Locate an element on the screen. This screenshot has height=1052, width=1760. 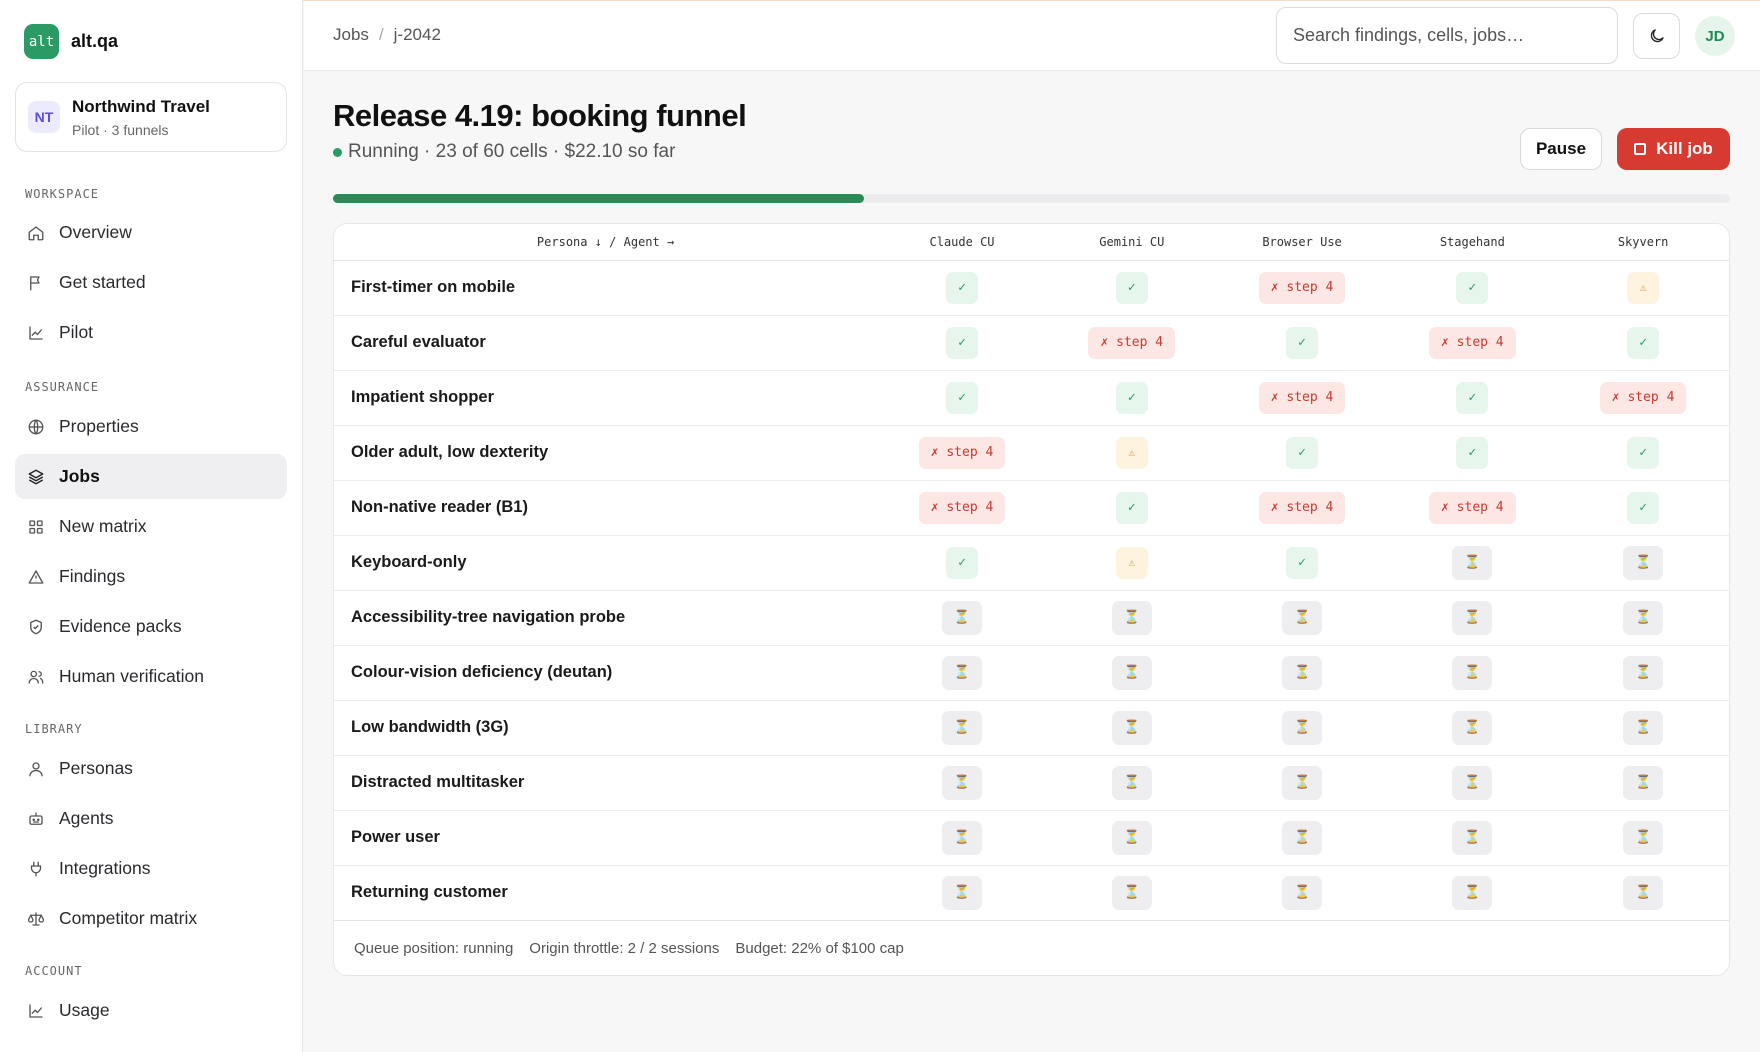
table-row: Keyboard-only ✓ ⚠ ✓ ⏳ ⏳ is located at coordinates (1031, 563).